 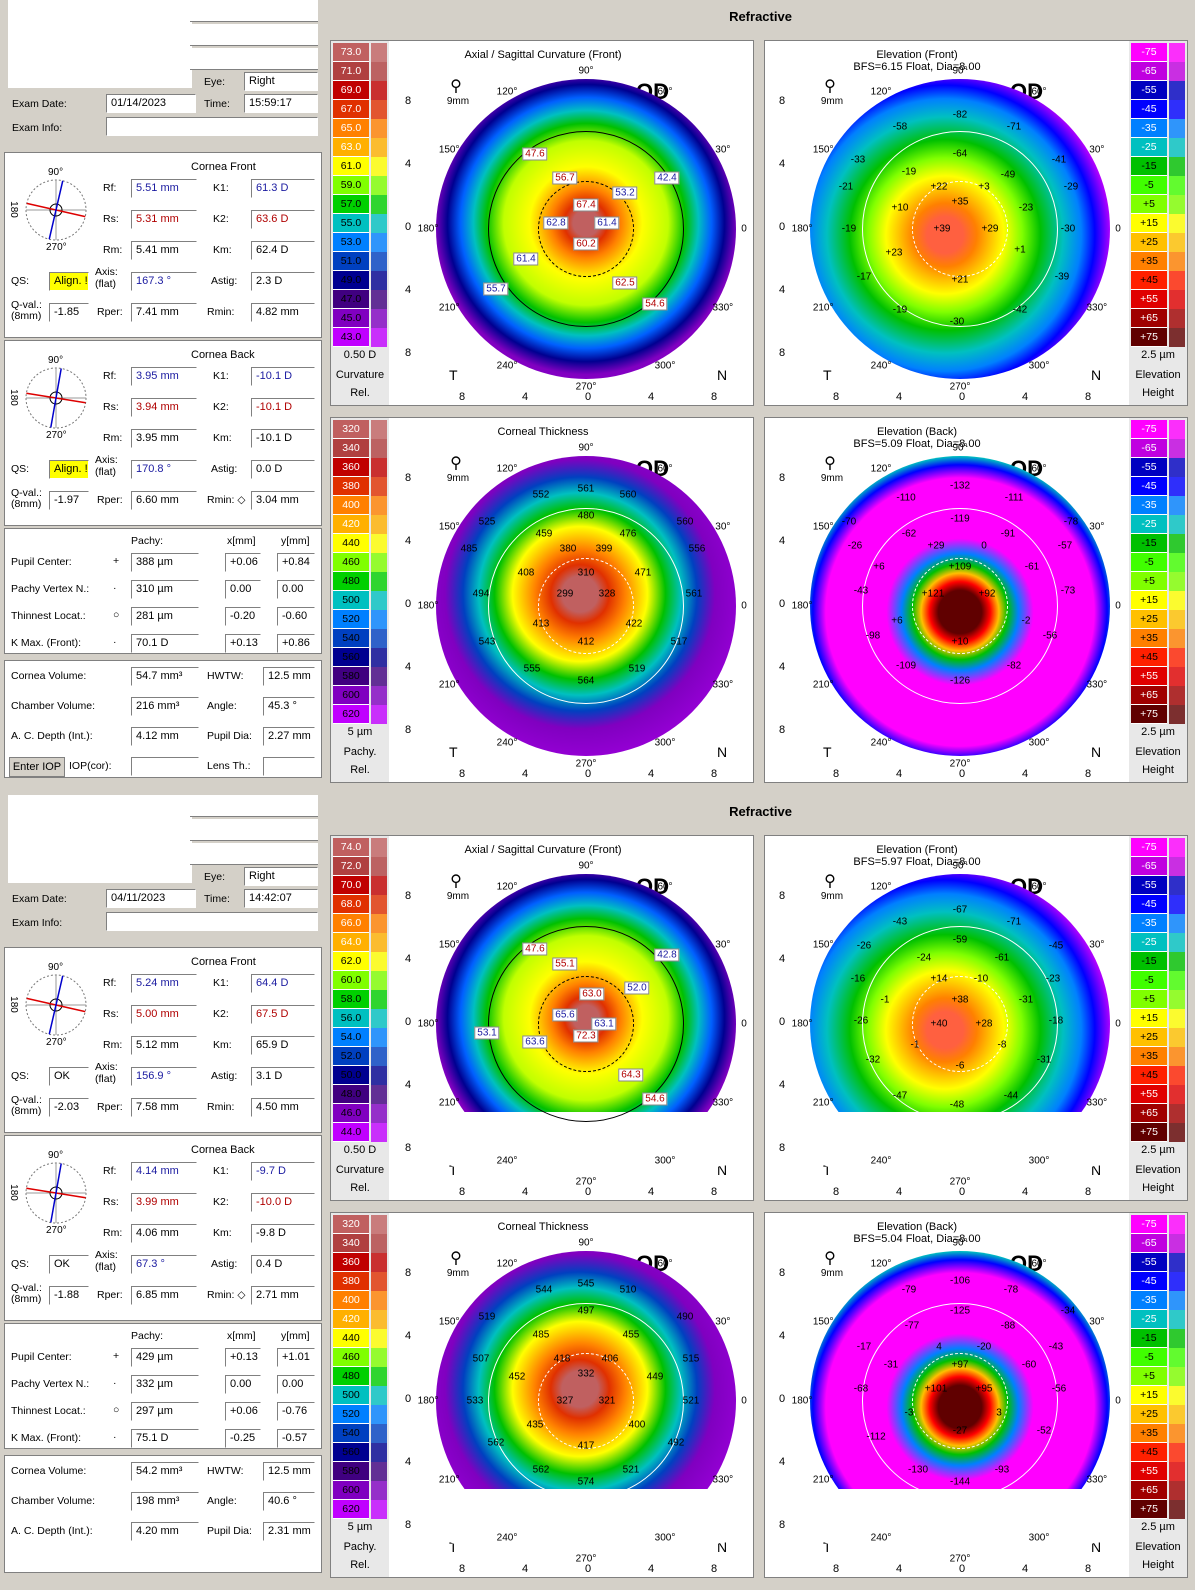 What do you see at coordinates (586, 573) in the screenshot?
I see `map-value: 310` at bounding box center [586, 573].